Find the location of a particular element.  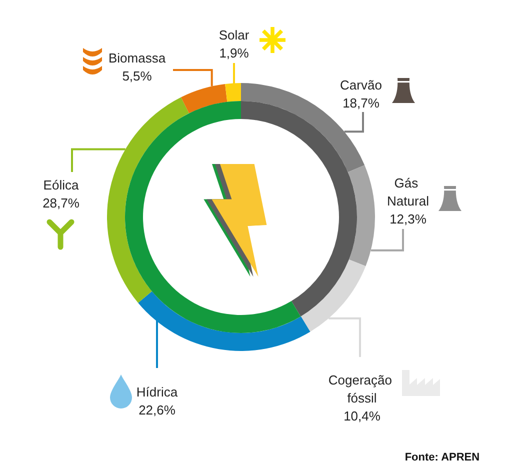

data-label: 1,9% is located at coordinates (234, 53).